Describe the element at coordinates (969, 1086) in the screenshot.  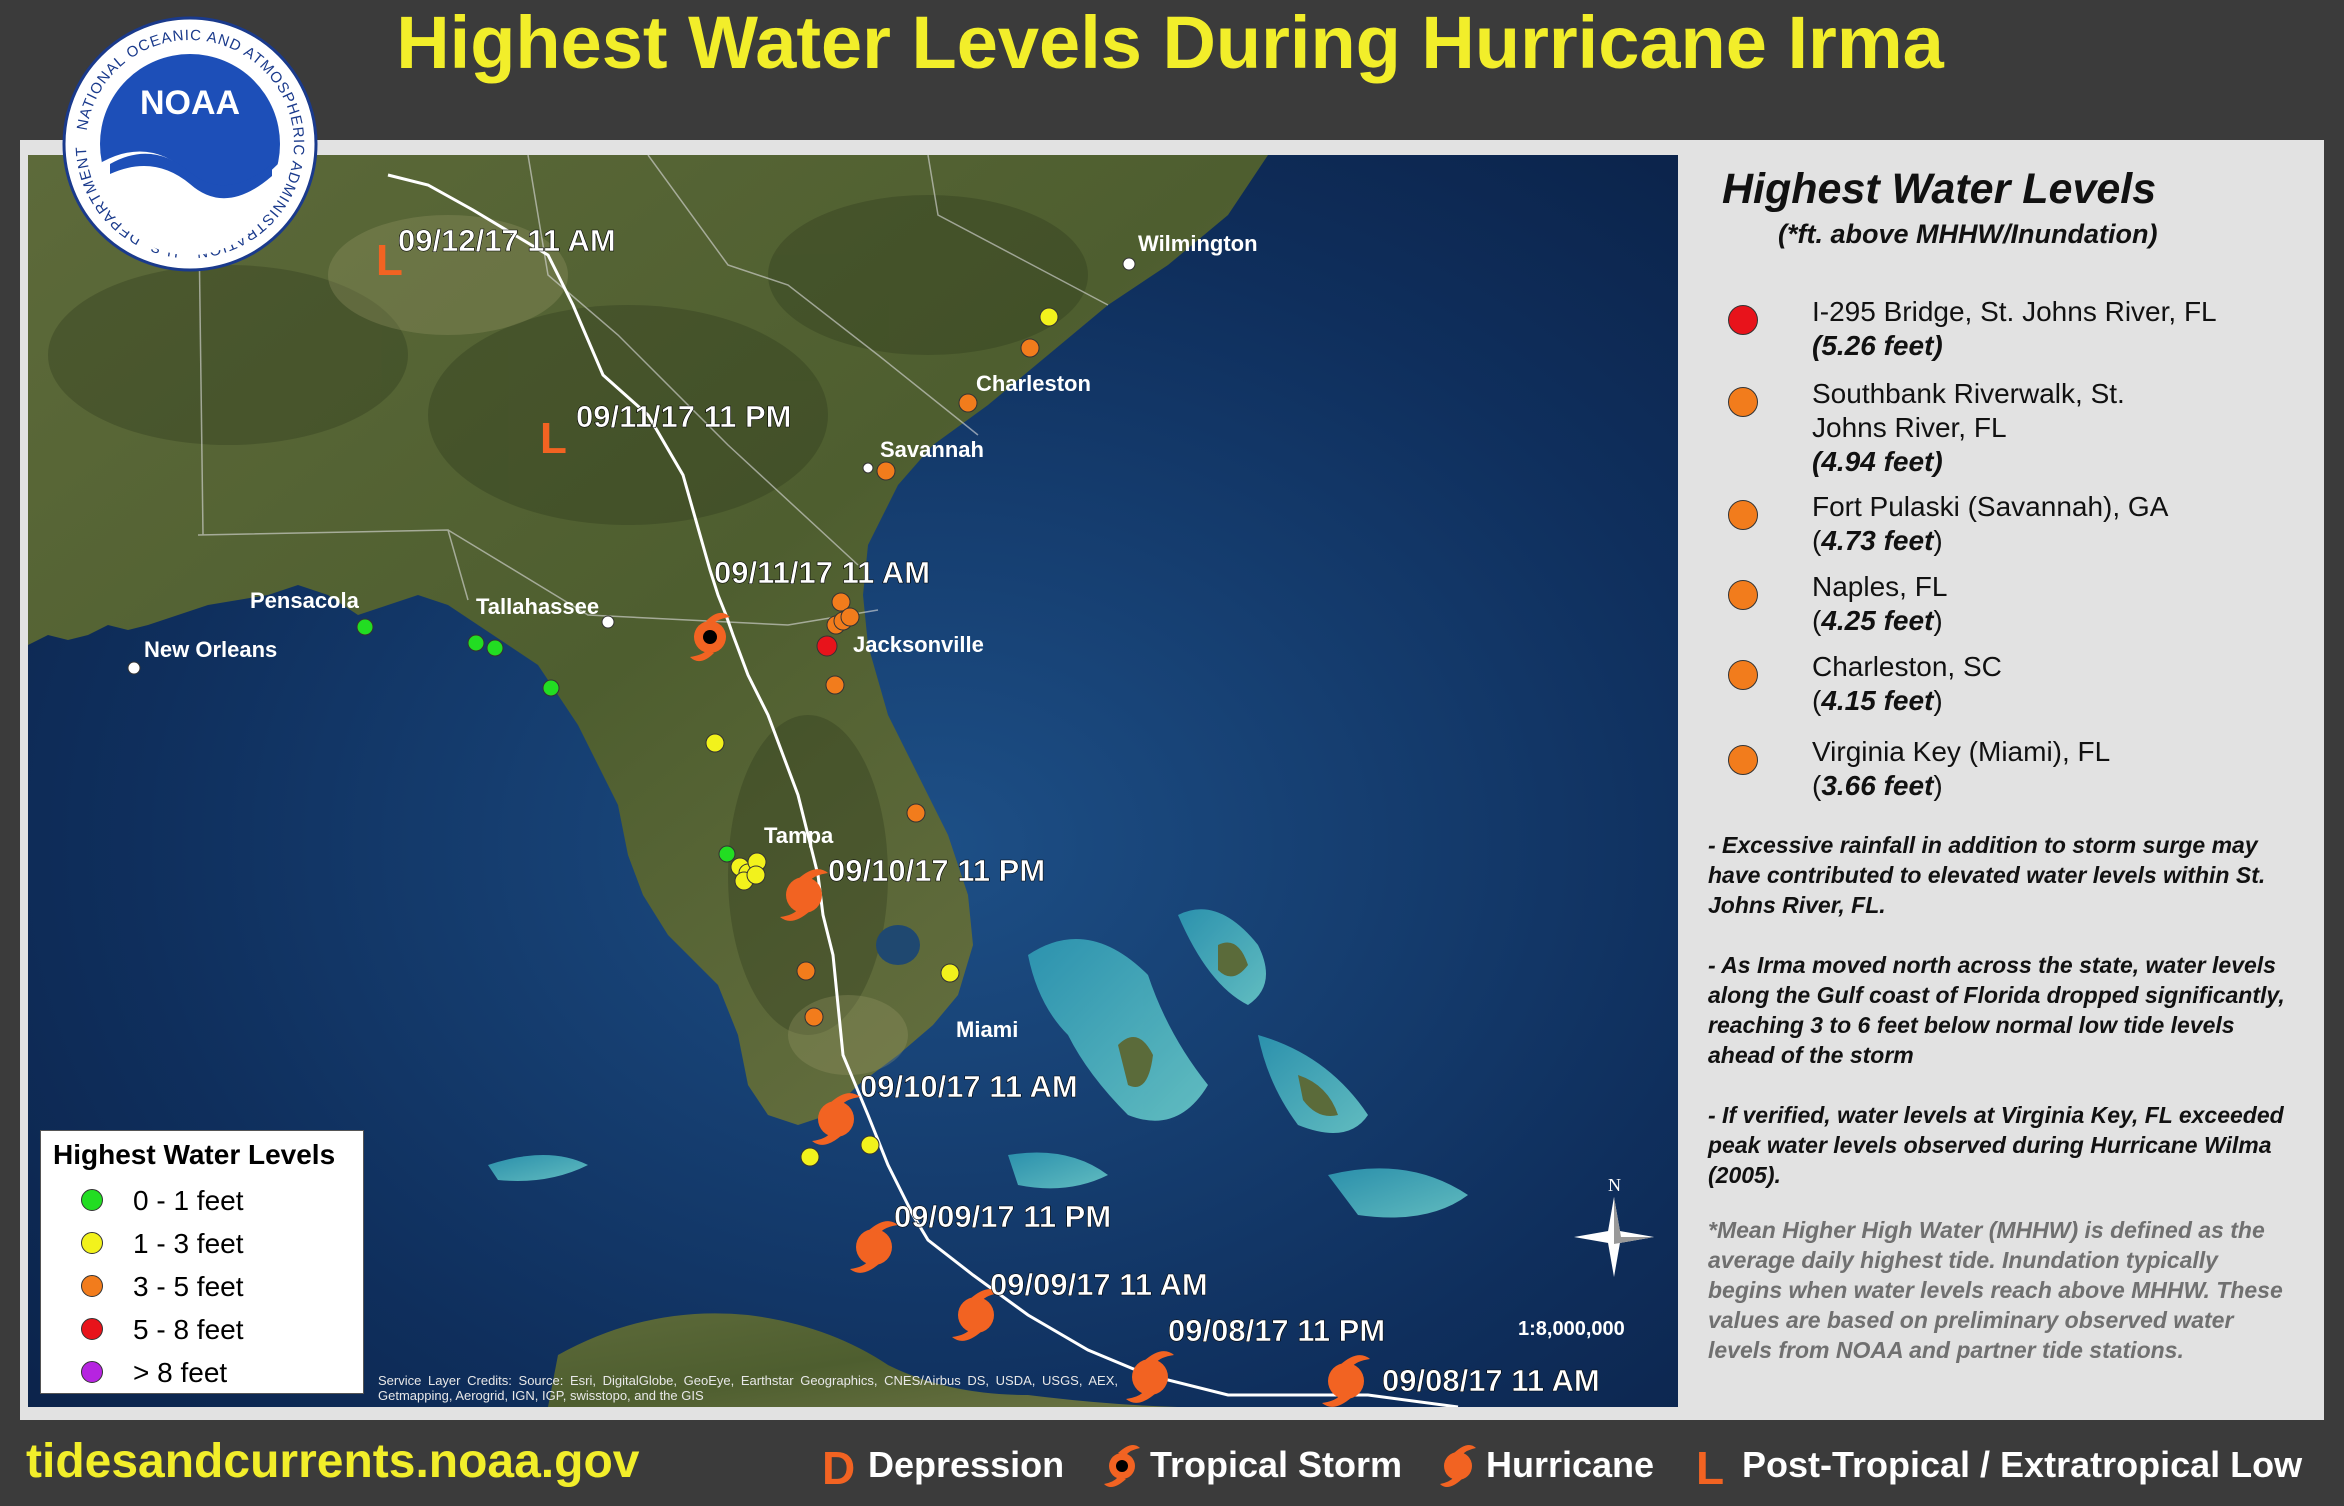
I see `track-label: 09/10/17 11 AM` at that location.